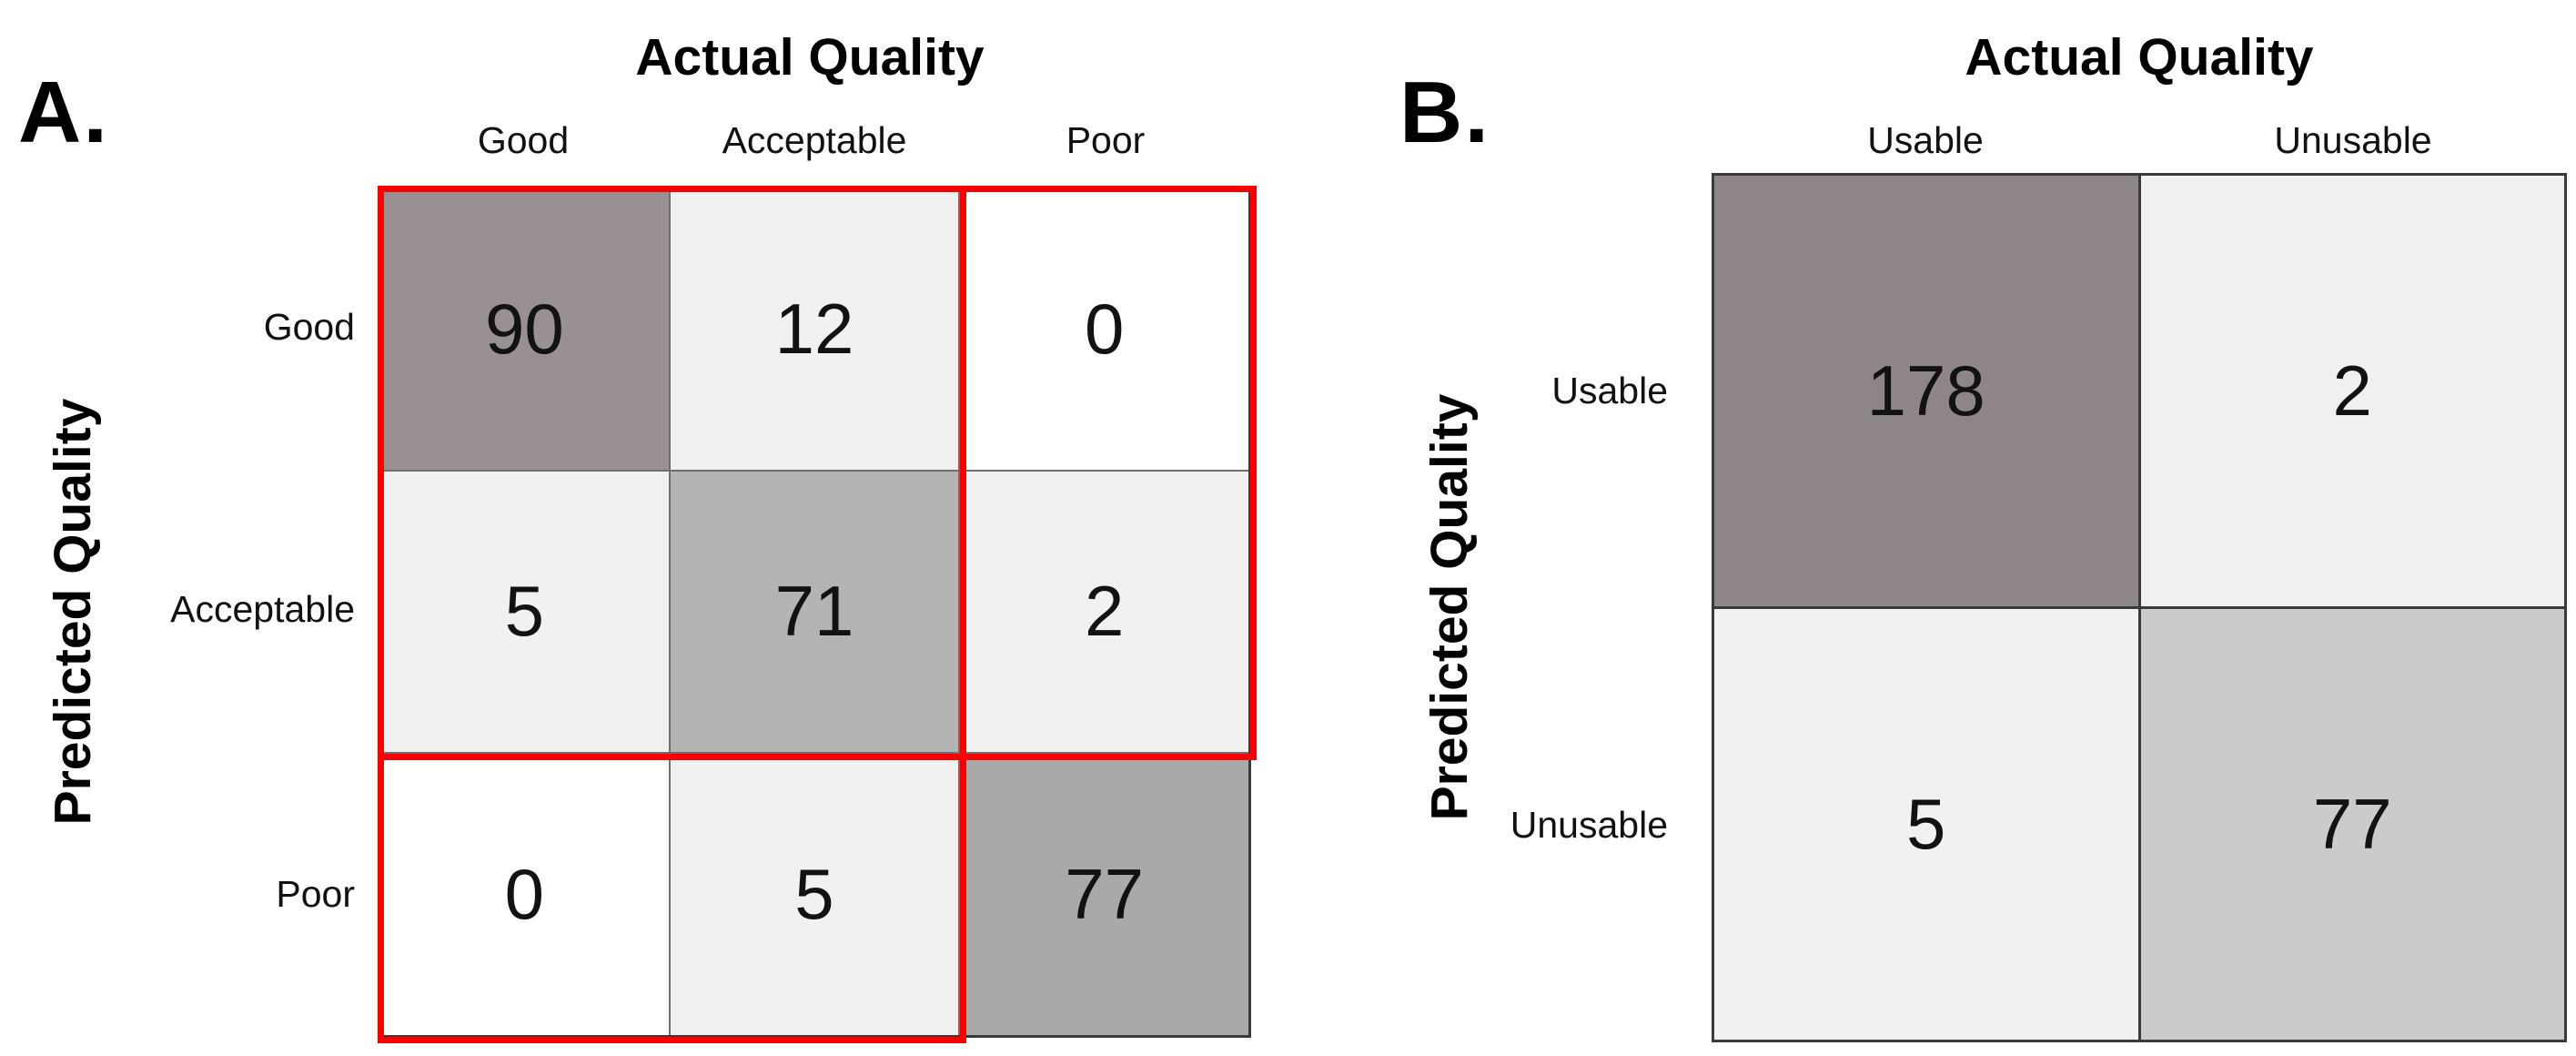 The width and height of the screenshot is (2576, 1056). What do you see at coordinates (1926, 391) in the screenshot?
I see `cell-b-pred-usable-act-usable: 178` at bounding box center [1926, 391].